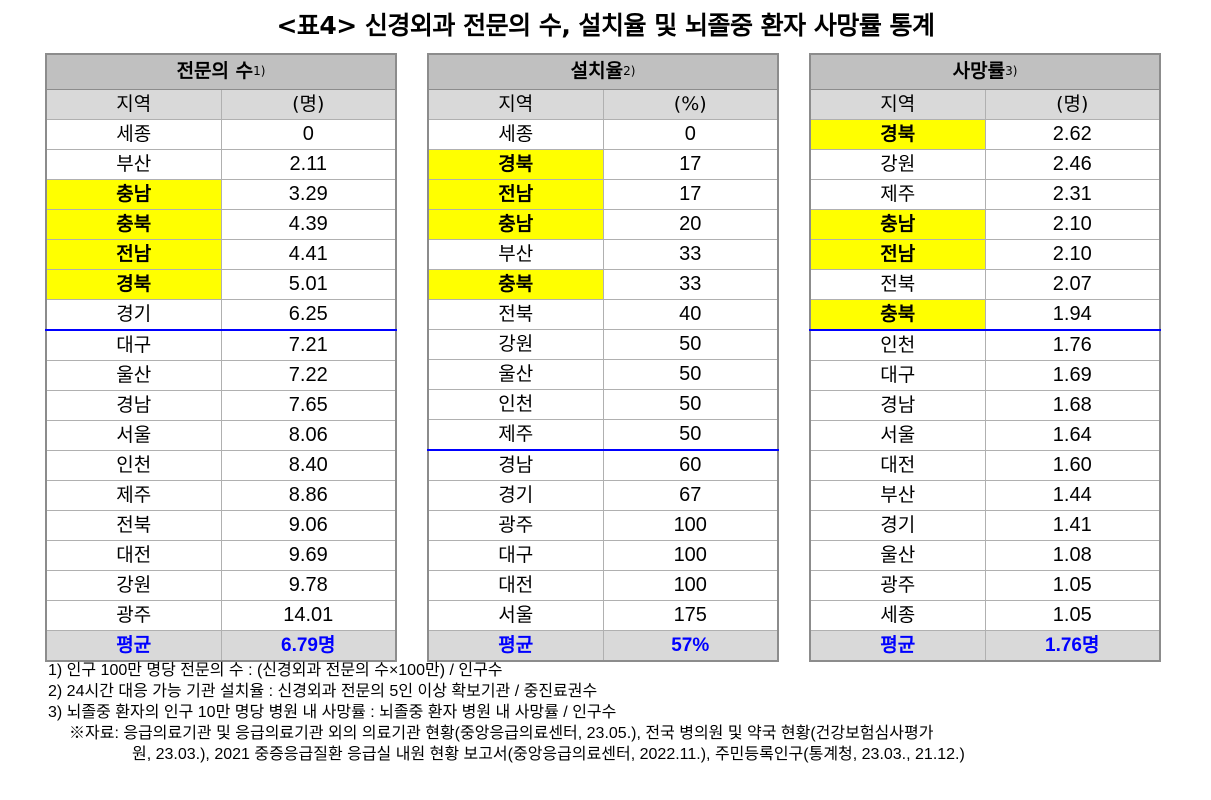  What do you see at coordinates (308, 495) in the screenshot?
I see `value-cell: 8.86` at bounding box center [308, 495].